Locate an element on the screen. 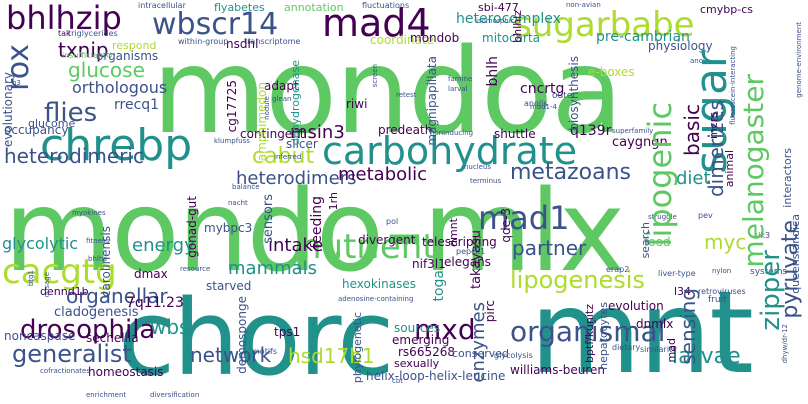 The width and height of the screenshot is (808, 404). word-noninducing: noninducing is located at coordinates (452, 133).